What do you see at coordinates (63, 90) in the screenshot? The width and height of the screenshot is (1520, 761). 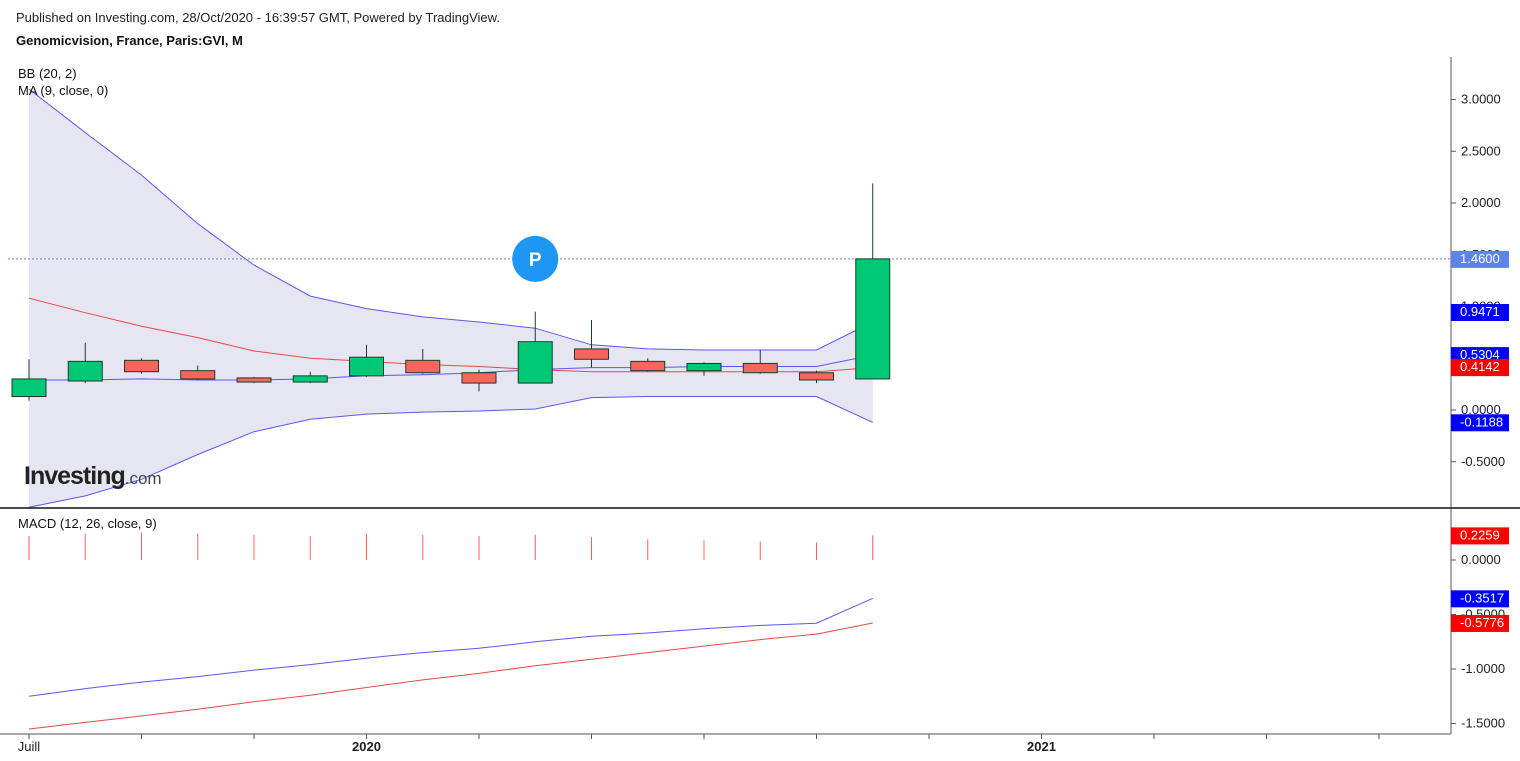 I see `ma-indicator-label: MA (9, close, 0)` at bounding box center [63, 90].